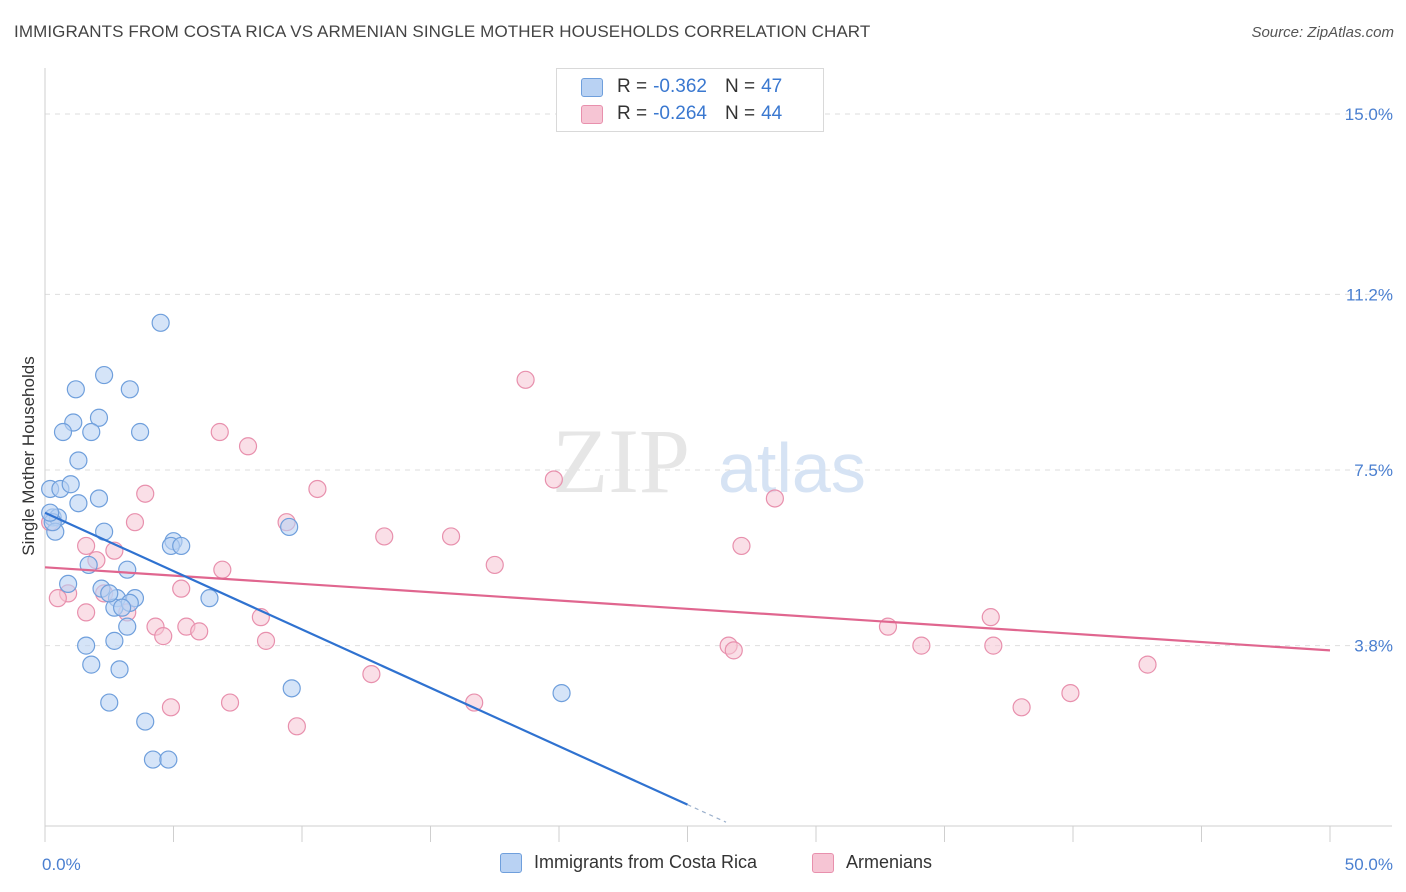 This screenshot has width=1406, height=892. What do you see at coordinates (687, 609) in the screenshot?
I see `trend-line-armenians` at bounding box center [687, 609].